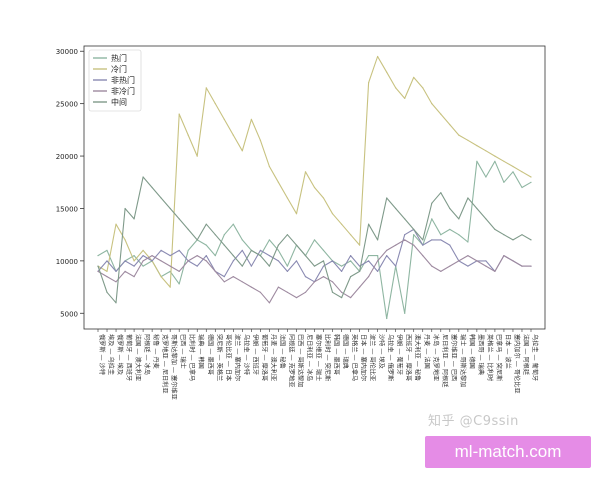  What do you see at coordinates (264, 357) in the screenshot?
I see `x-tick-label: 葡萄牙 — 摩洛哥` at bounding box center [264, 357].